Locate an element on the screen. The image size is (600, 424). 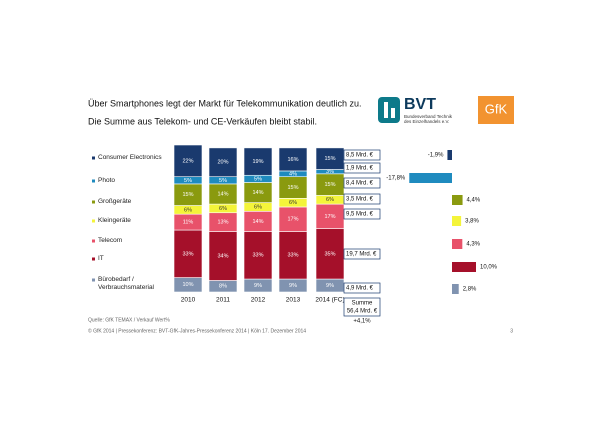
x-tick-label: 2014 (FC) is located at coordinates (329, 300).